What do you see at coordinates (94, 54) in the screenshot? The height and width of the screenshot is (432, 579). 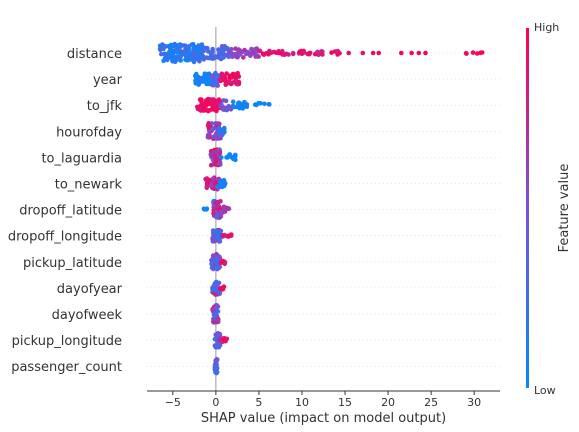 I see `feature-label: distance` at bounding box center [94, 54].